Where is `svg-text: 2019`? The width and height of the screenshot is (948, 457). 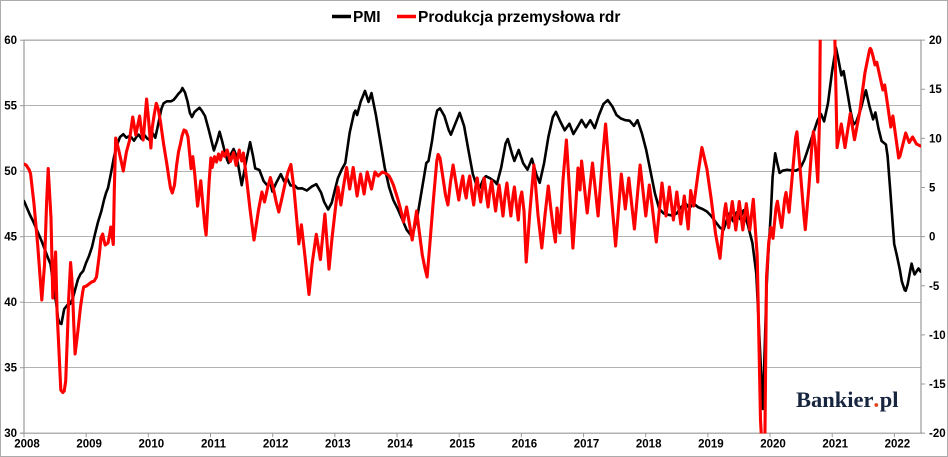 svg-text: 2019 is located at coordinates (711, 445).